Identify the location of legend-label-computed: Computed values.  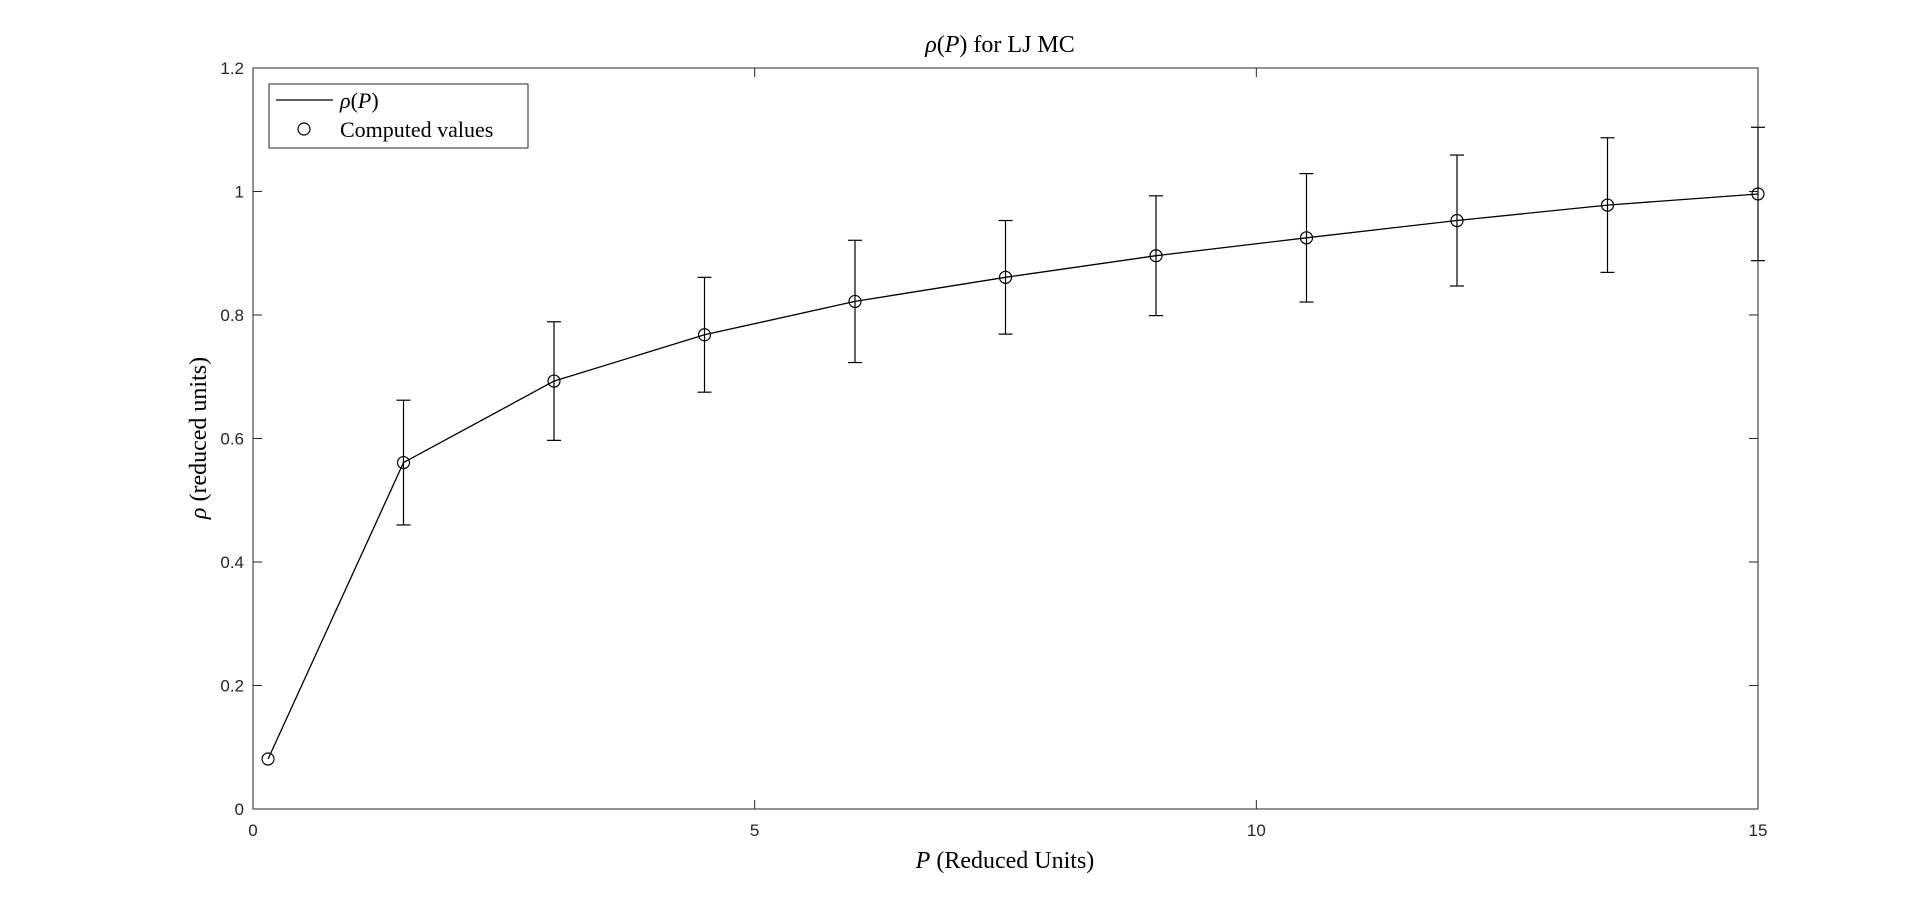
(416, 129).